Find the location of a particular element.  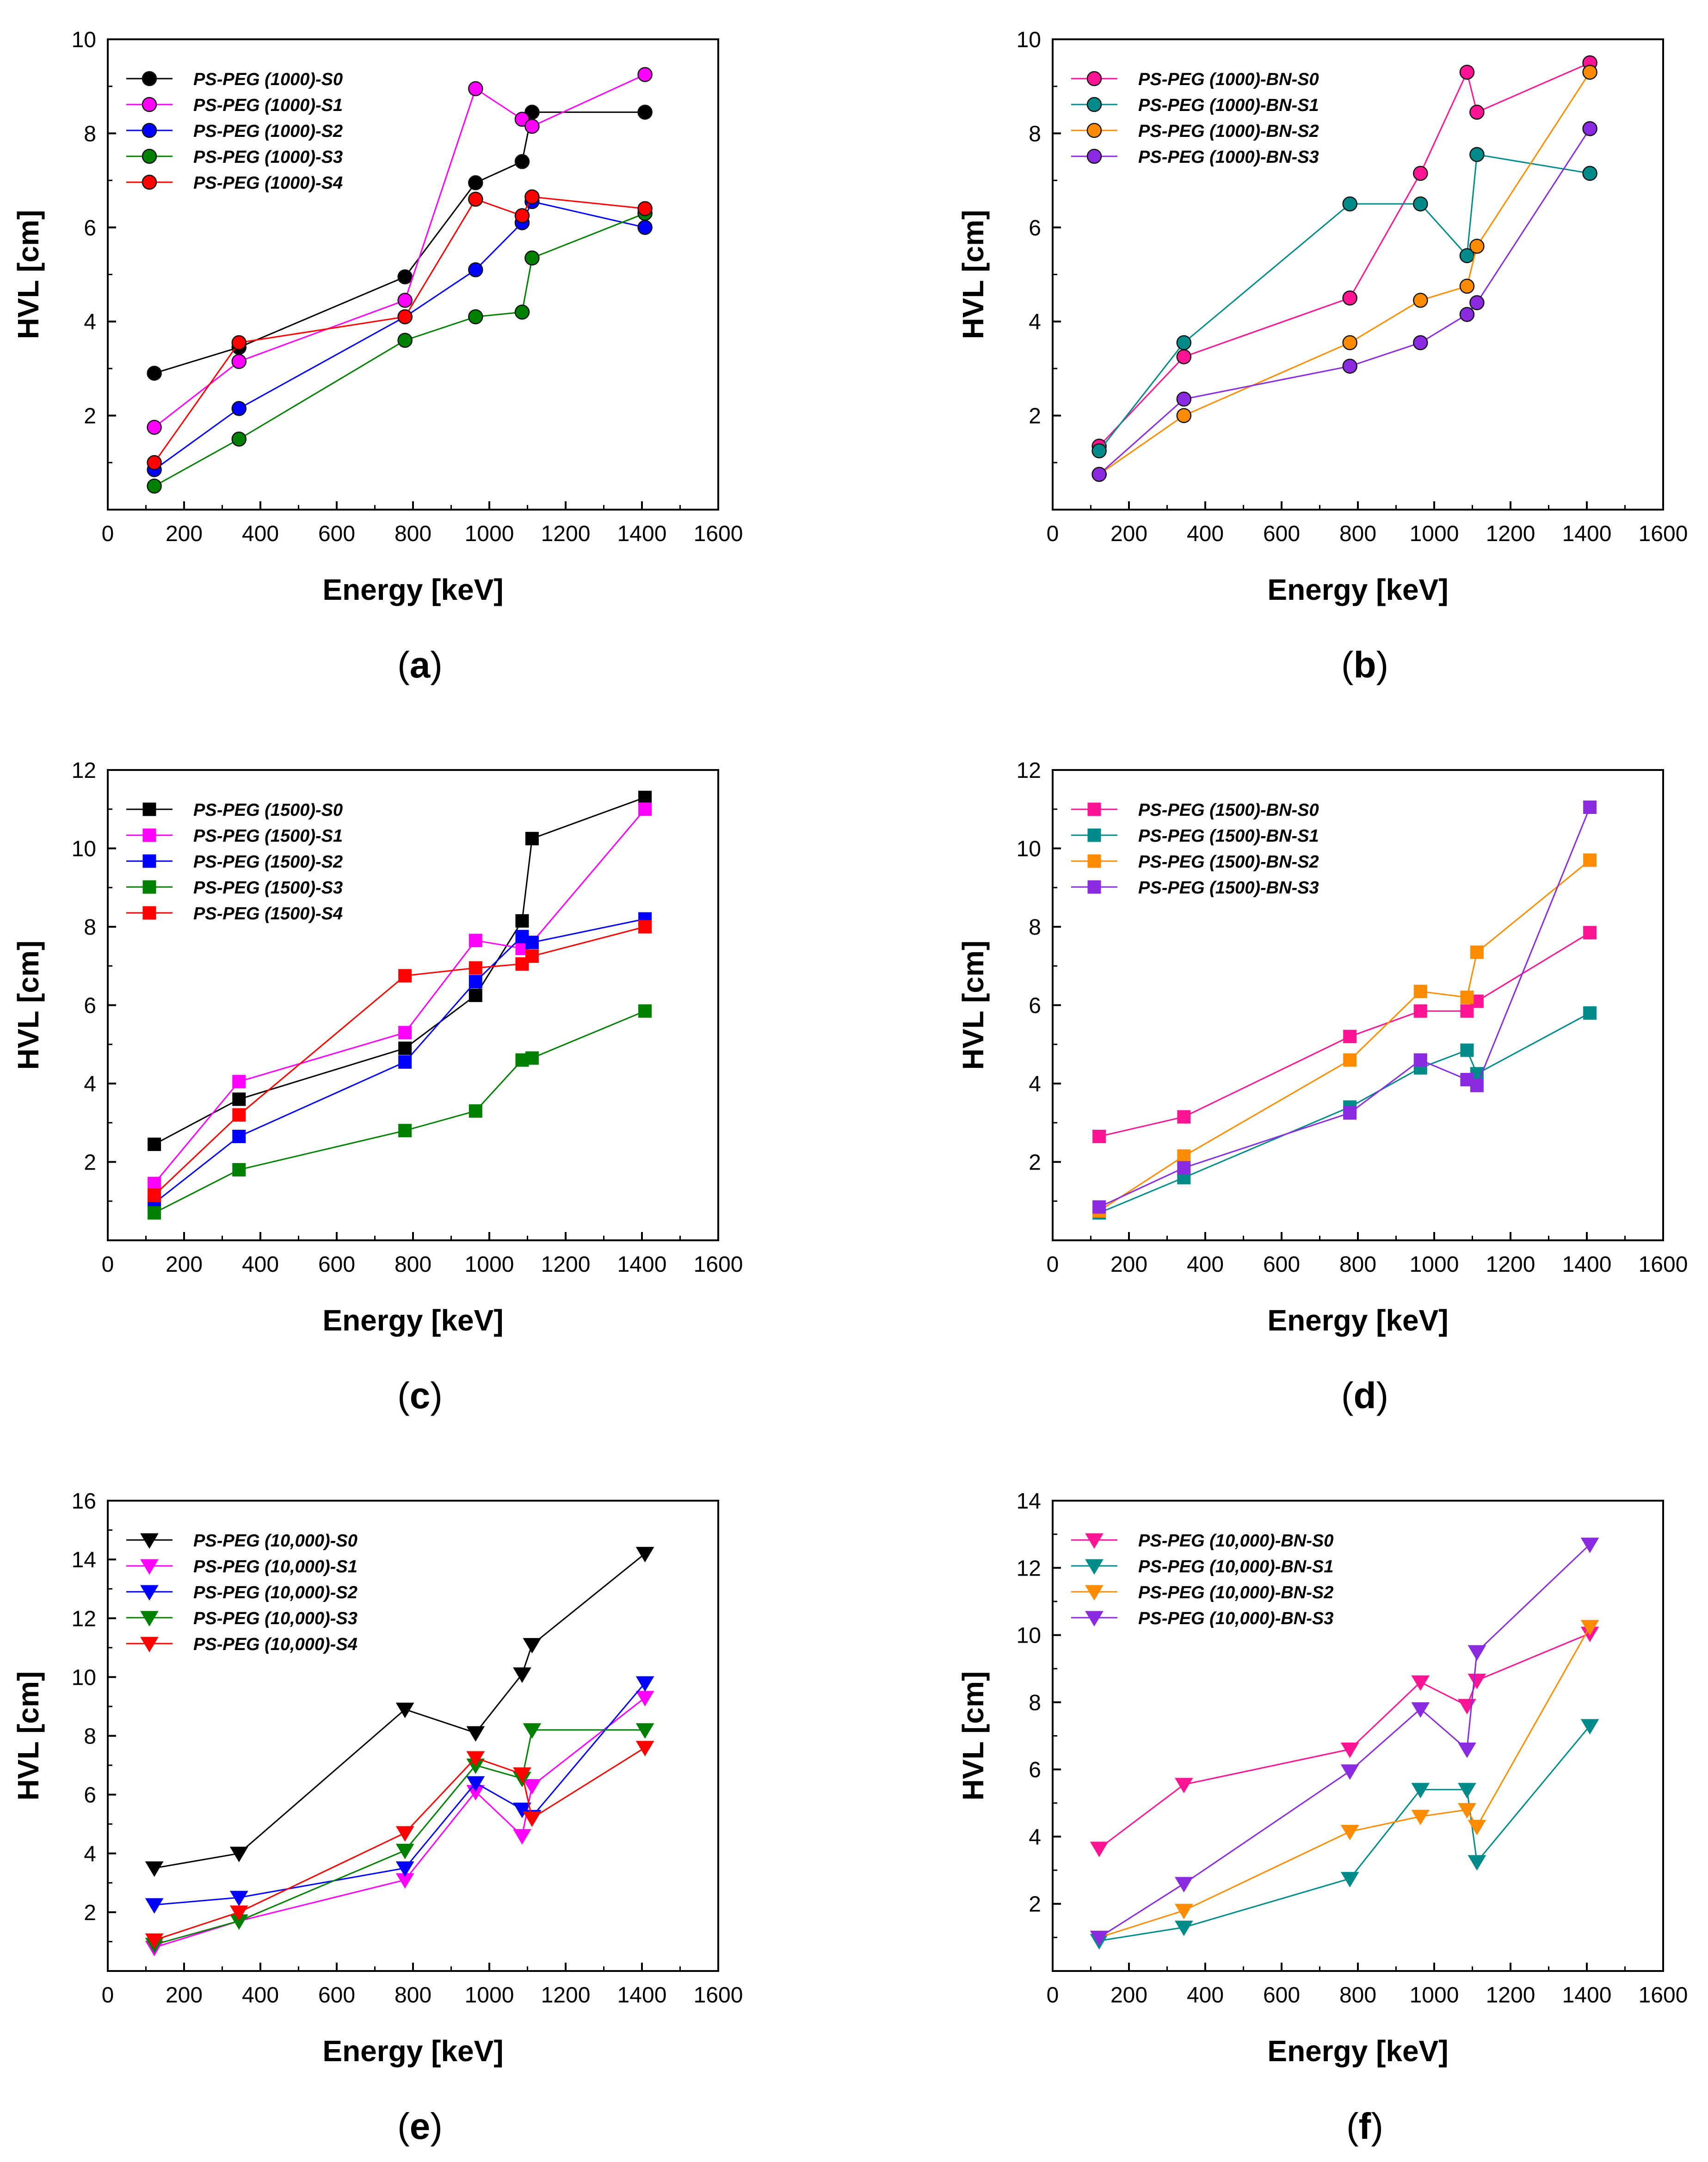

legend-label: PS-PEG (1500)-BN-S3 is located at coordinates (1228, 888).